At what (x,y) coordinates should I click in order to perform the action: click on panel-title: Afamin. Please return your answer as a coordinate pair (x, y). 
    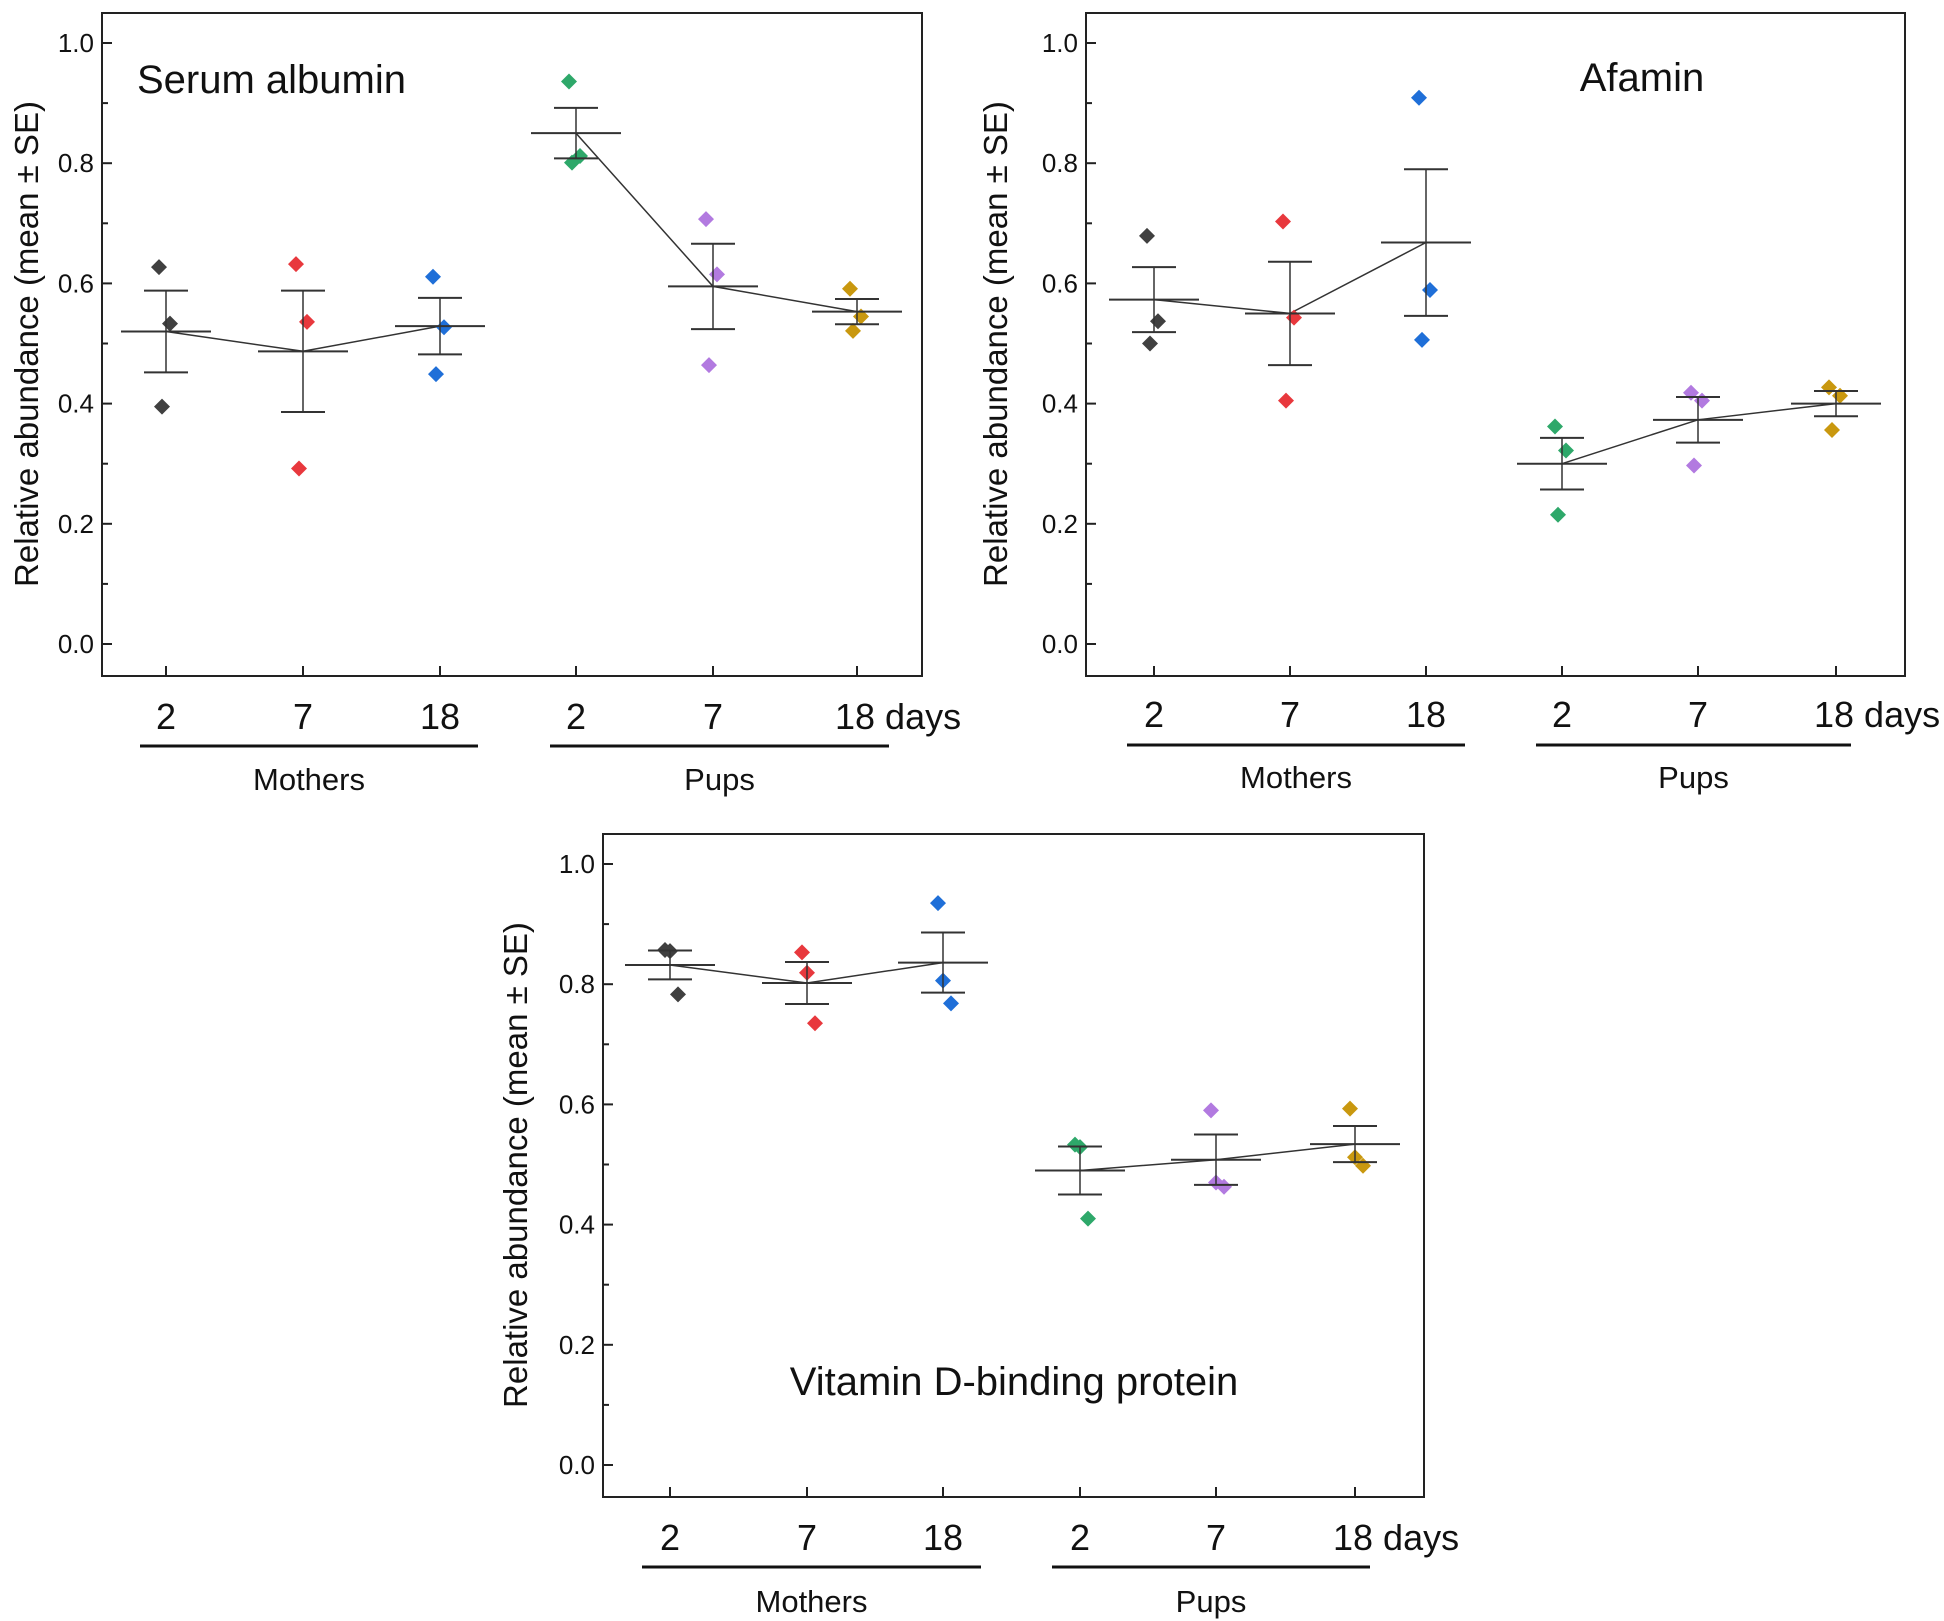
    Looking at the image, I should click on (1642, 78).